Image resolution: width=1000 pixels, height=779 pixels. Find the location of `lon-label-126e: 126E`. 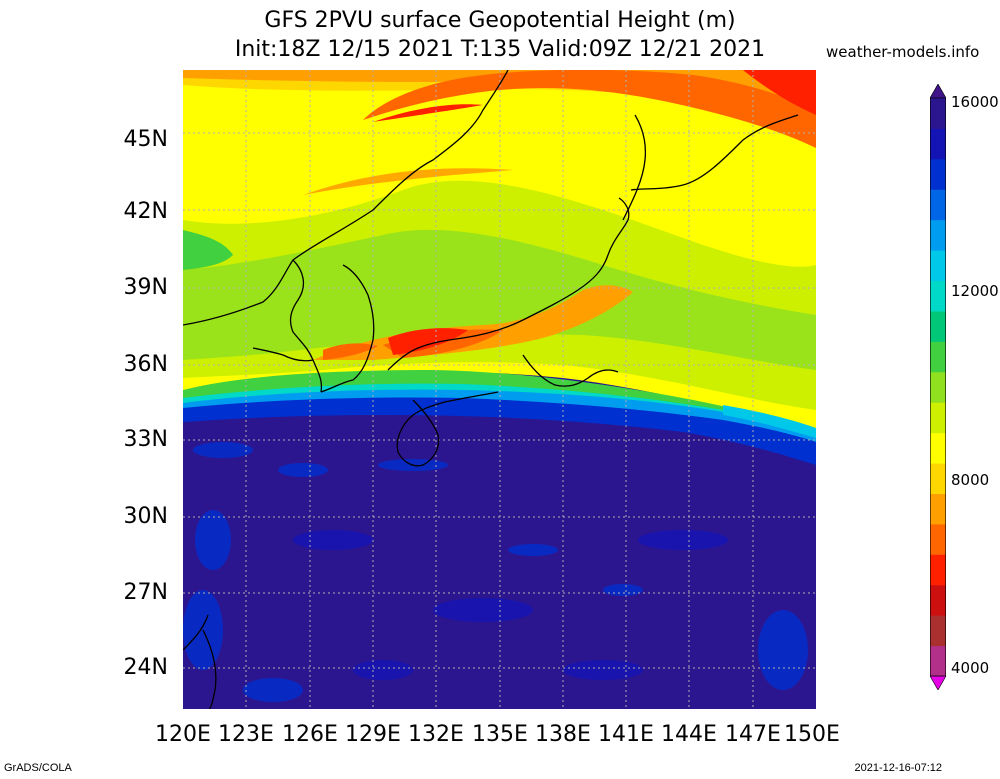

lon-label-126e: 126E is located at coordinates (310, 734).